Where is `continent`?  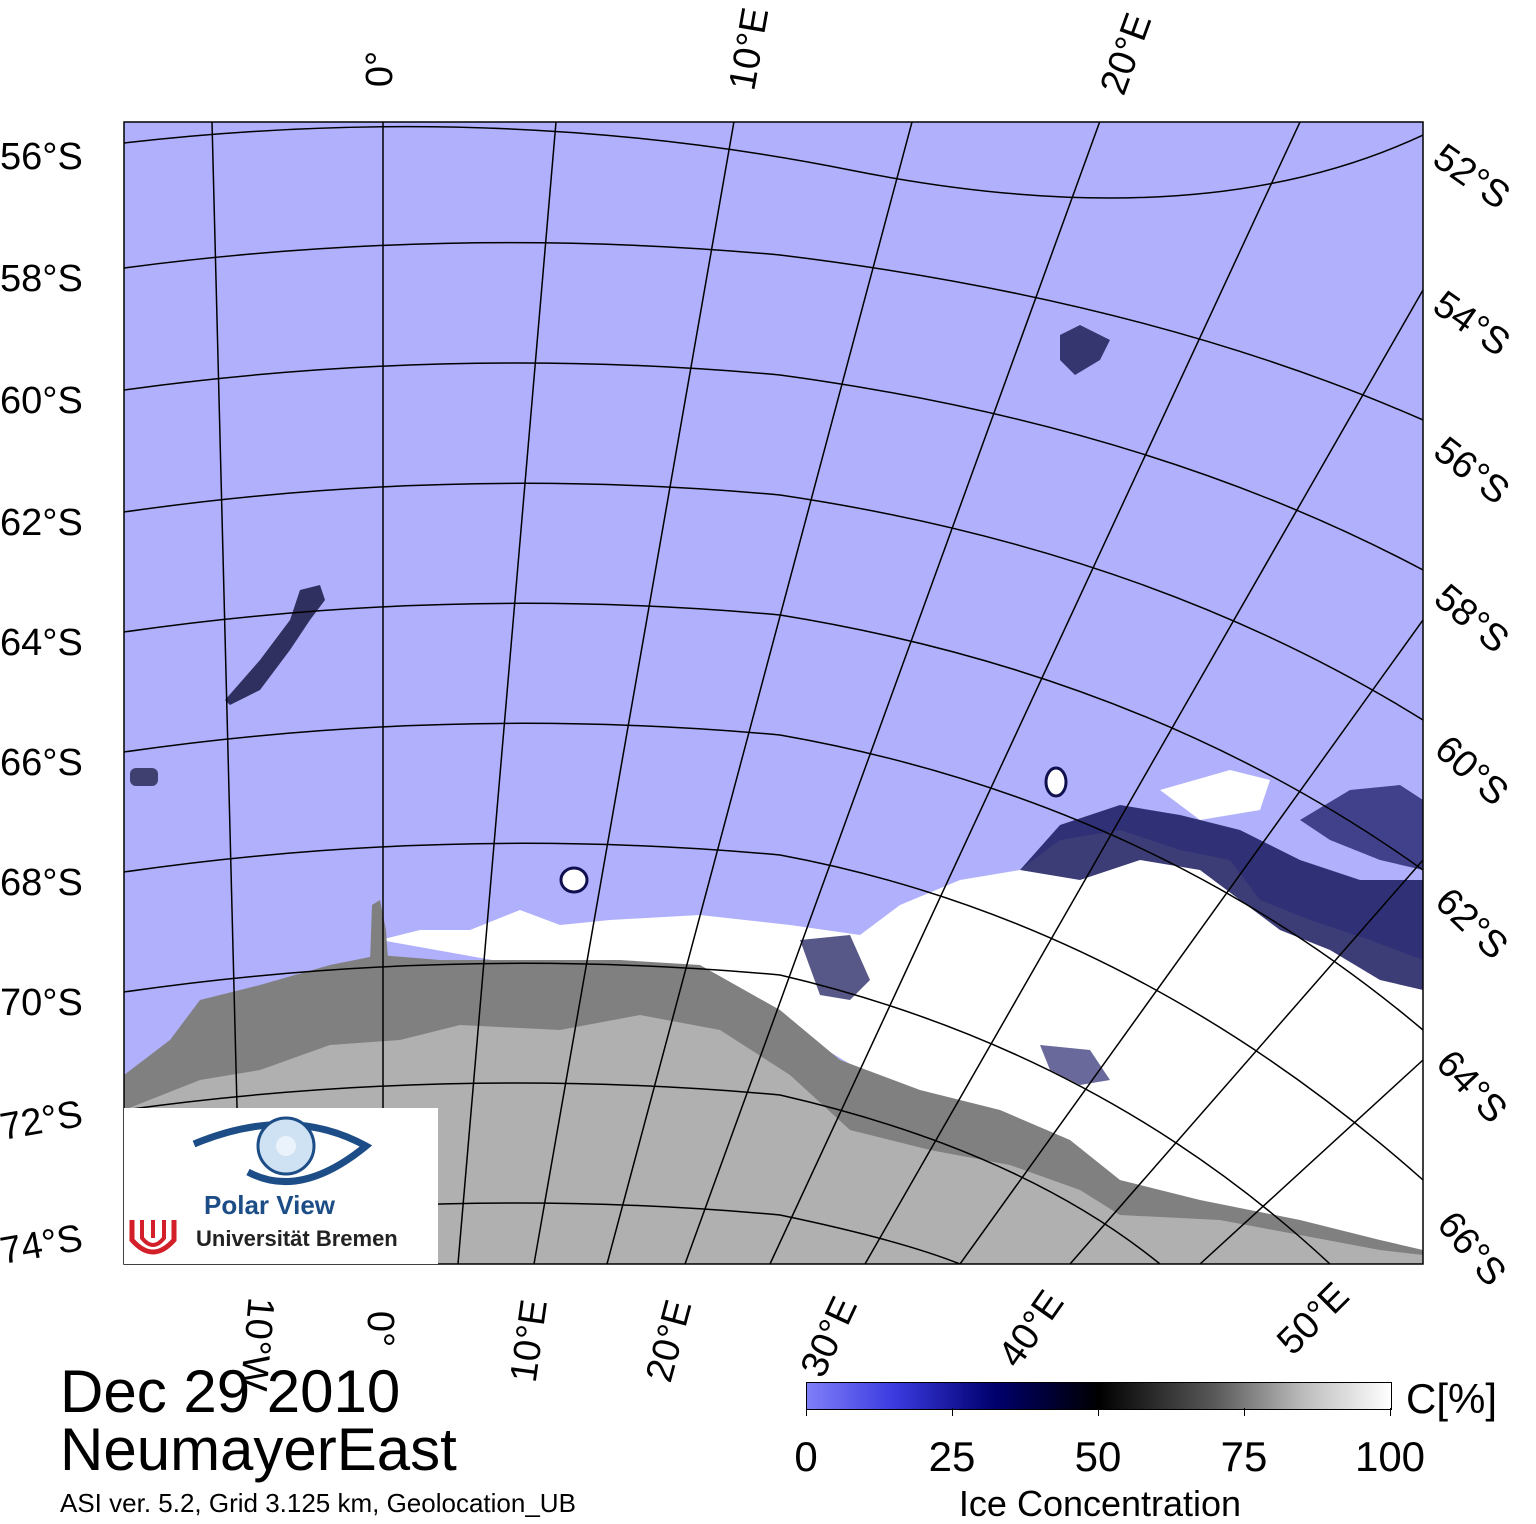
continent is located at coordinates (773, 1139).